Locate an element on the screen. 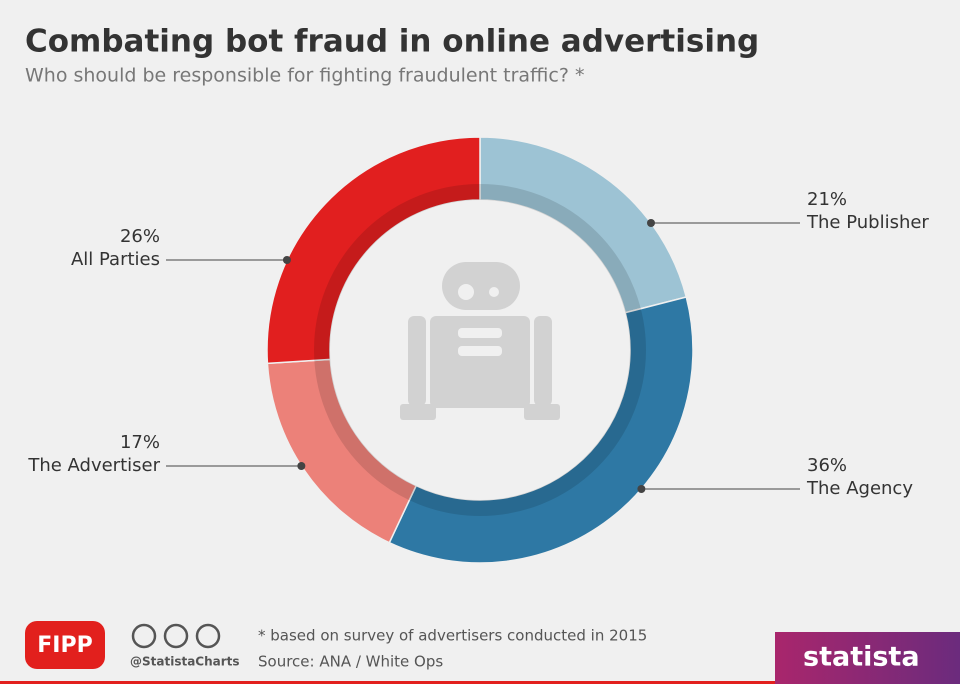 This screenshot has height=684, width=960. statista-banner is located at coordinates (867, 658).